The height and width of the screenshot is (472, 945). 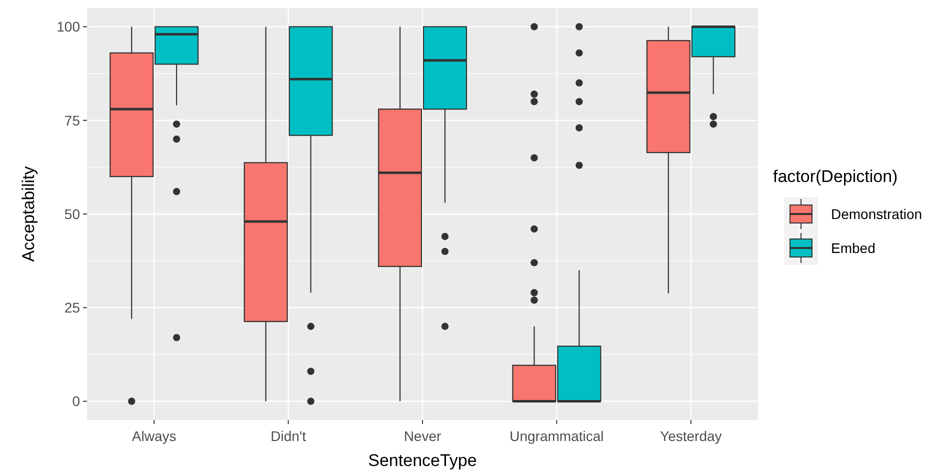 What do you see at coordinates (422, 460) in the screenshot?
I see `x-axis-title: SentenceType` at bounding box center [422, 460].